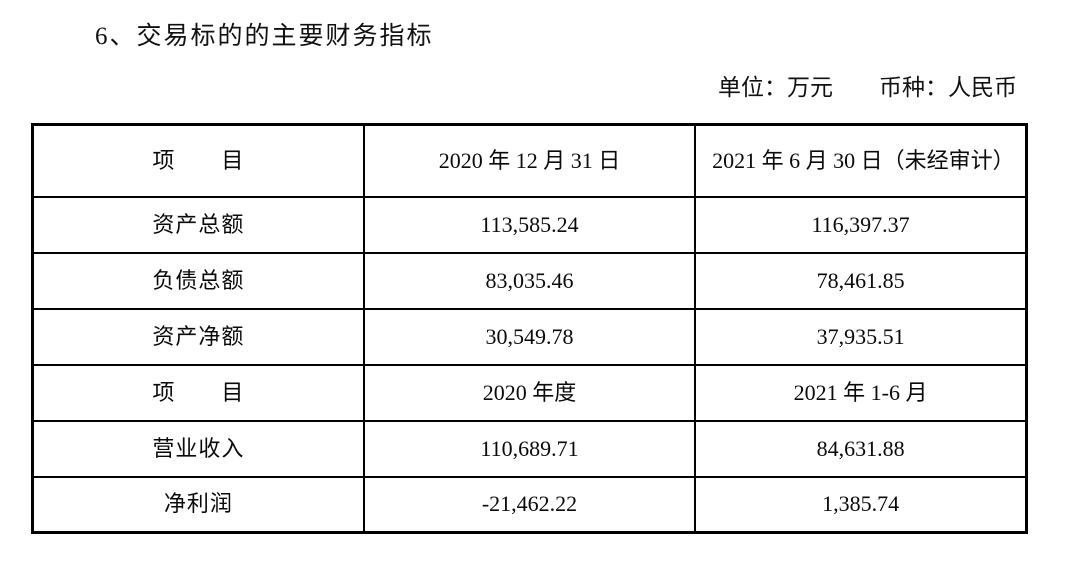  I want to click on value-2020-cell: 113,585.24, so click(529, 224).